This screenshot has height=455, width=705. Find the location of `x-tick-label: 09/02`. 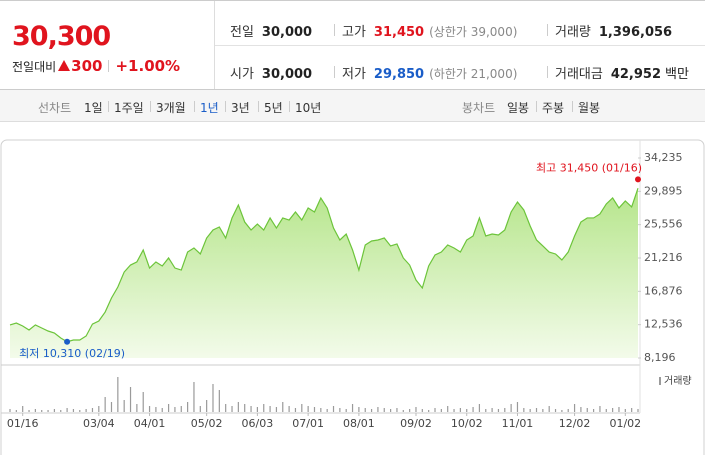

x-tick-label: 09/02 is located at coordinates (416, 423).